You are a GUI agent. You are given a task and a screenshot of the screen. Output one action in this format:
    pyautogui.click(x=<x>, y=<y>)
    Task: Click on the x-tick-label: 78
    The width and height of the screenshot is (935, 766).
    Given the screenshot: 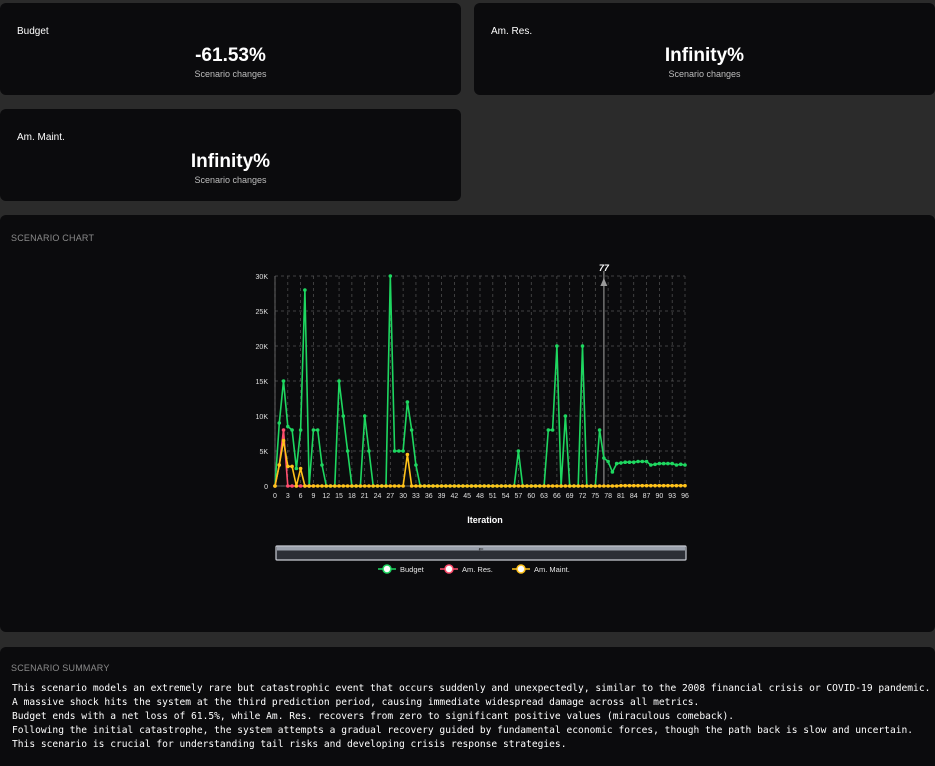 What is the action you would take?
    pyautogui.click(x=608, y=496)
    